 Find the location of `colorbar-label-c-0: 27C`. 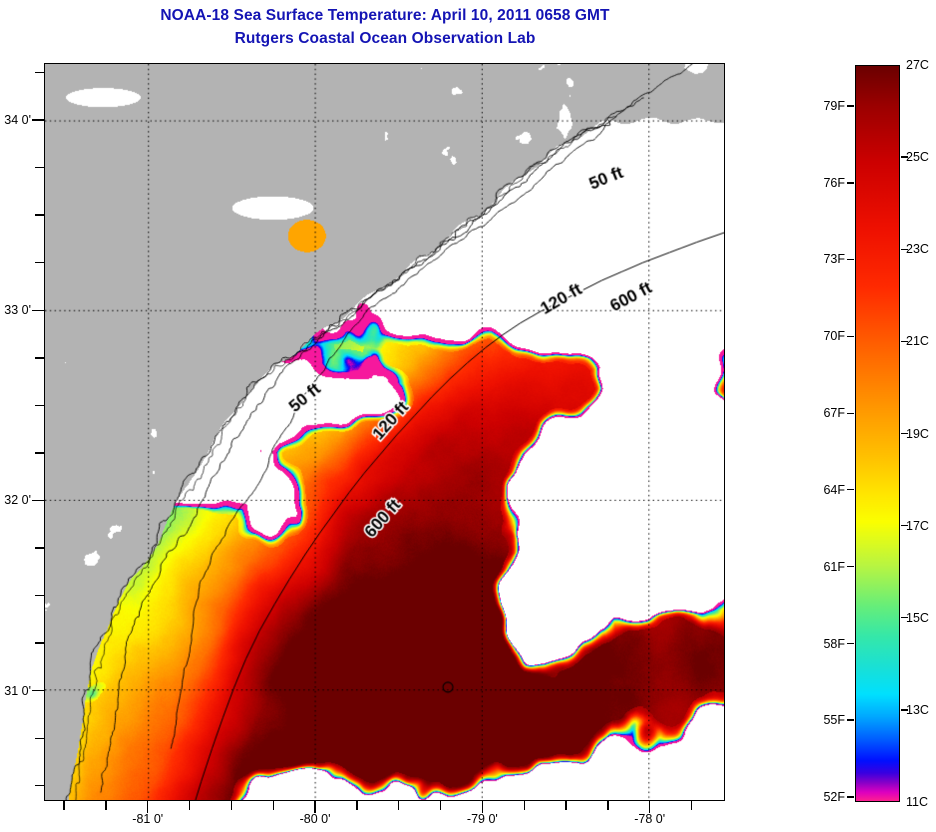

colorbar-label-c-0: 27C is located at coordinates (917, 65).